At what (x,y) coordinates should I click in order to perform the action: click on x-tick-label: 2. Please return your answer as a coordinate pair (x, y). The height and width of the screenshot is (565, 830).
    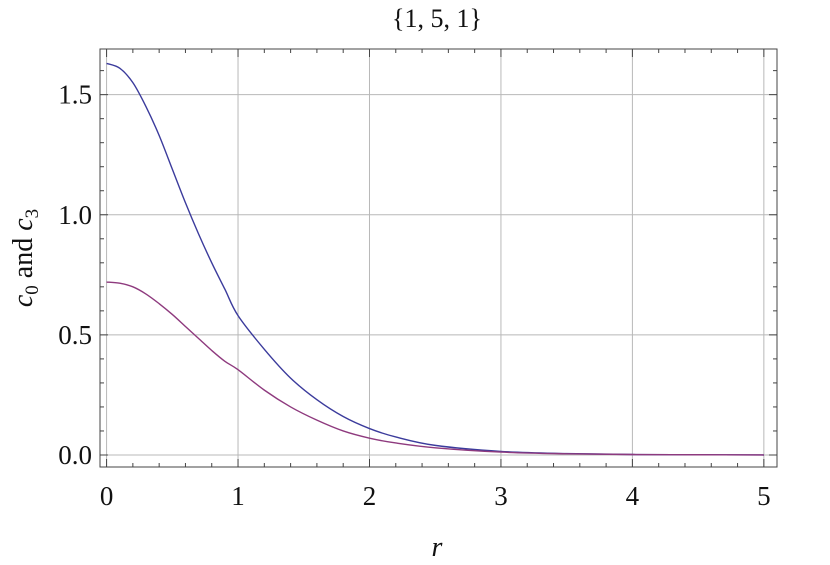
    Looking at the image, I should click on (370, 496).